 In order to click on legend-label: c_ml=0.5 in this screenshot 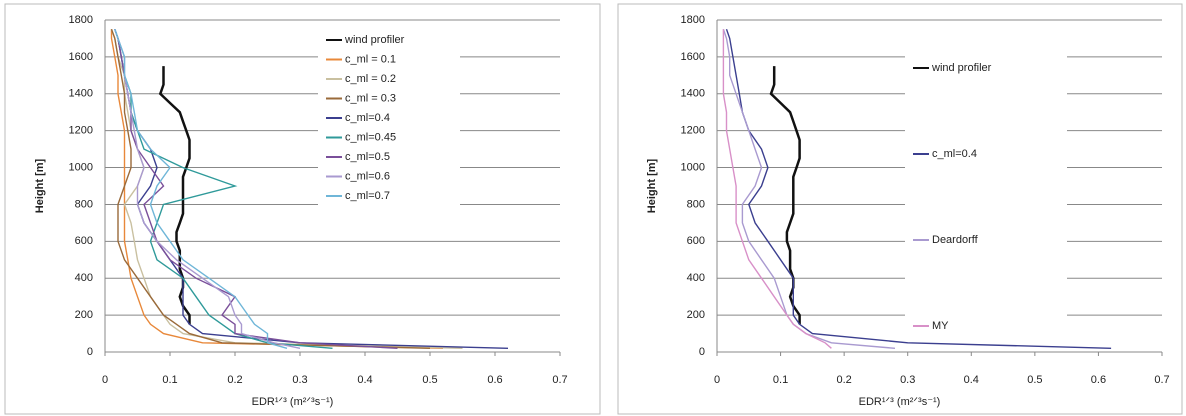, I will do `click(367, 157)`.